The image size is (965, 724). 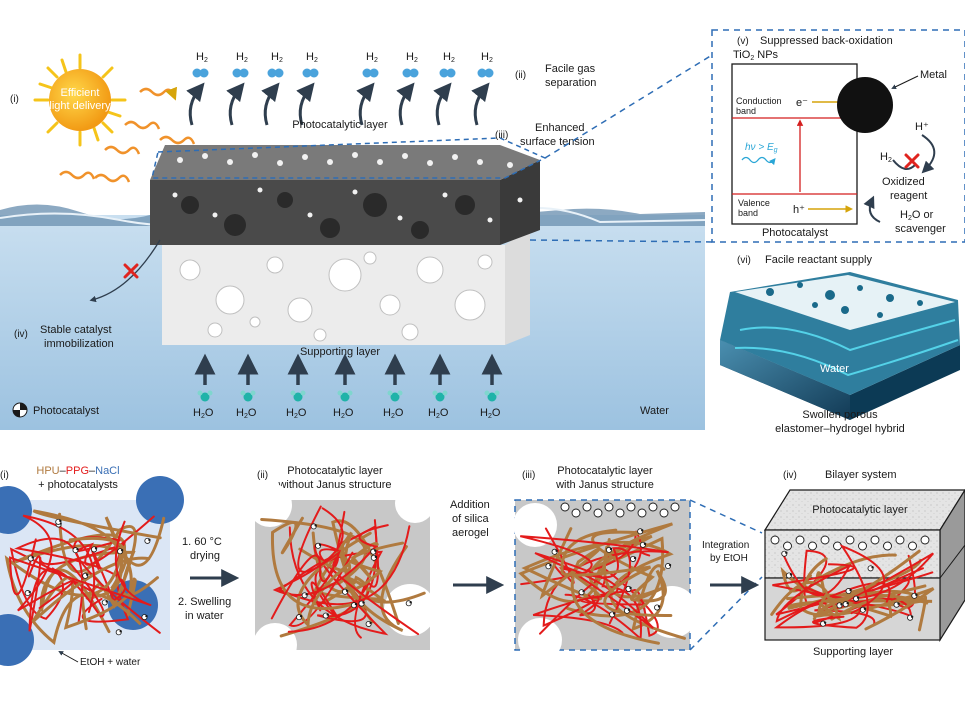 What do you see at coordinates (344, 386) in the screenshot?
I see `h2o-input-4: H2O` at bounding box center [344, 386].